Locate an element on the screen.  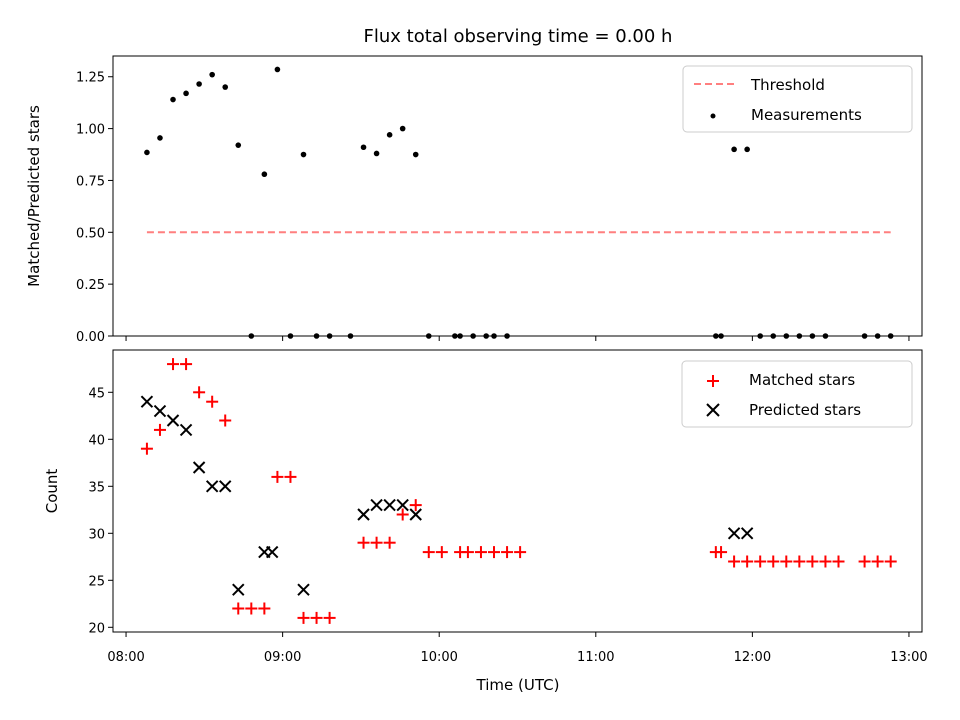
x-tick-label: 10:00 is located at coordinates (438, 657).